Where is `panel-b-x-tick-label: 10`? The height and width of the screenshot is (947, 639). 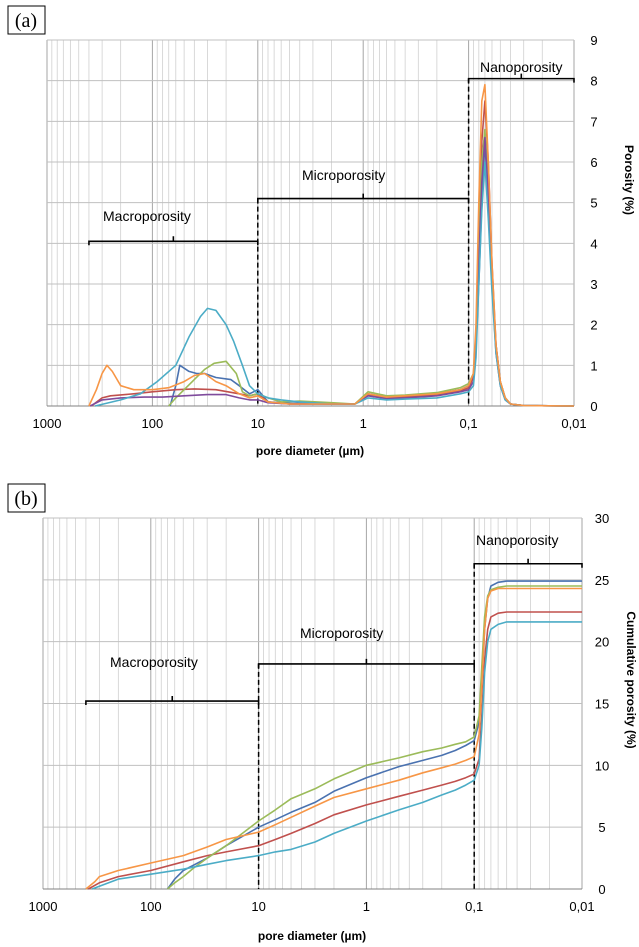
panel-b-x-tick-label: 10 is located at coordinates (258, 906).